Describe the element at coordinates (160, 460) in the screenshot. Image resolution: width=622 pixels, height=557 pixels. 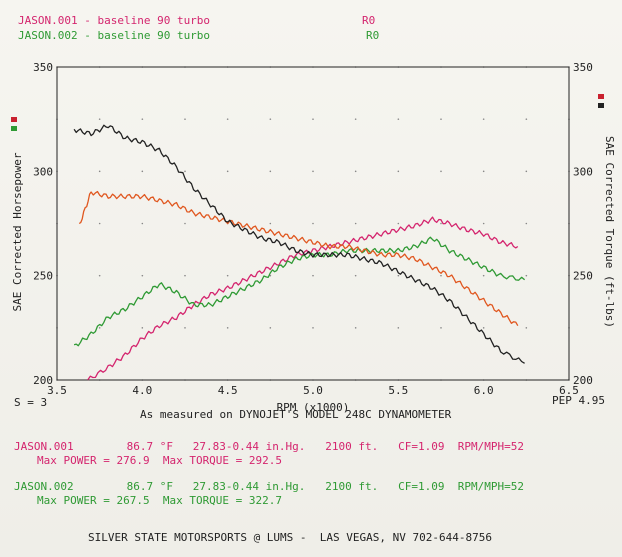
I see `run1-max: Max POWER = 276.9 Max TORQUE = 292.5` at that location.